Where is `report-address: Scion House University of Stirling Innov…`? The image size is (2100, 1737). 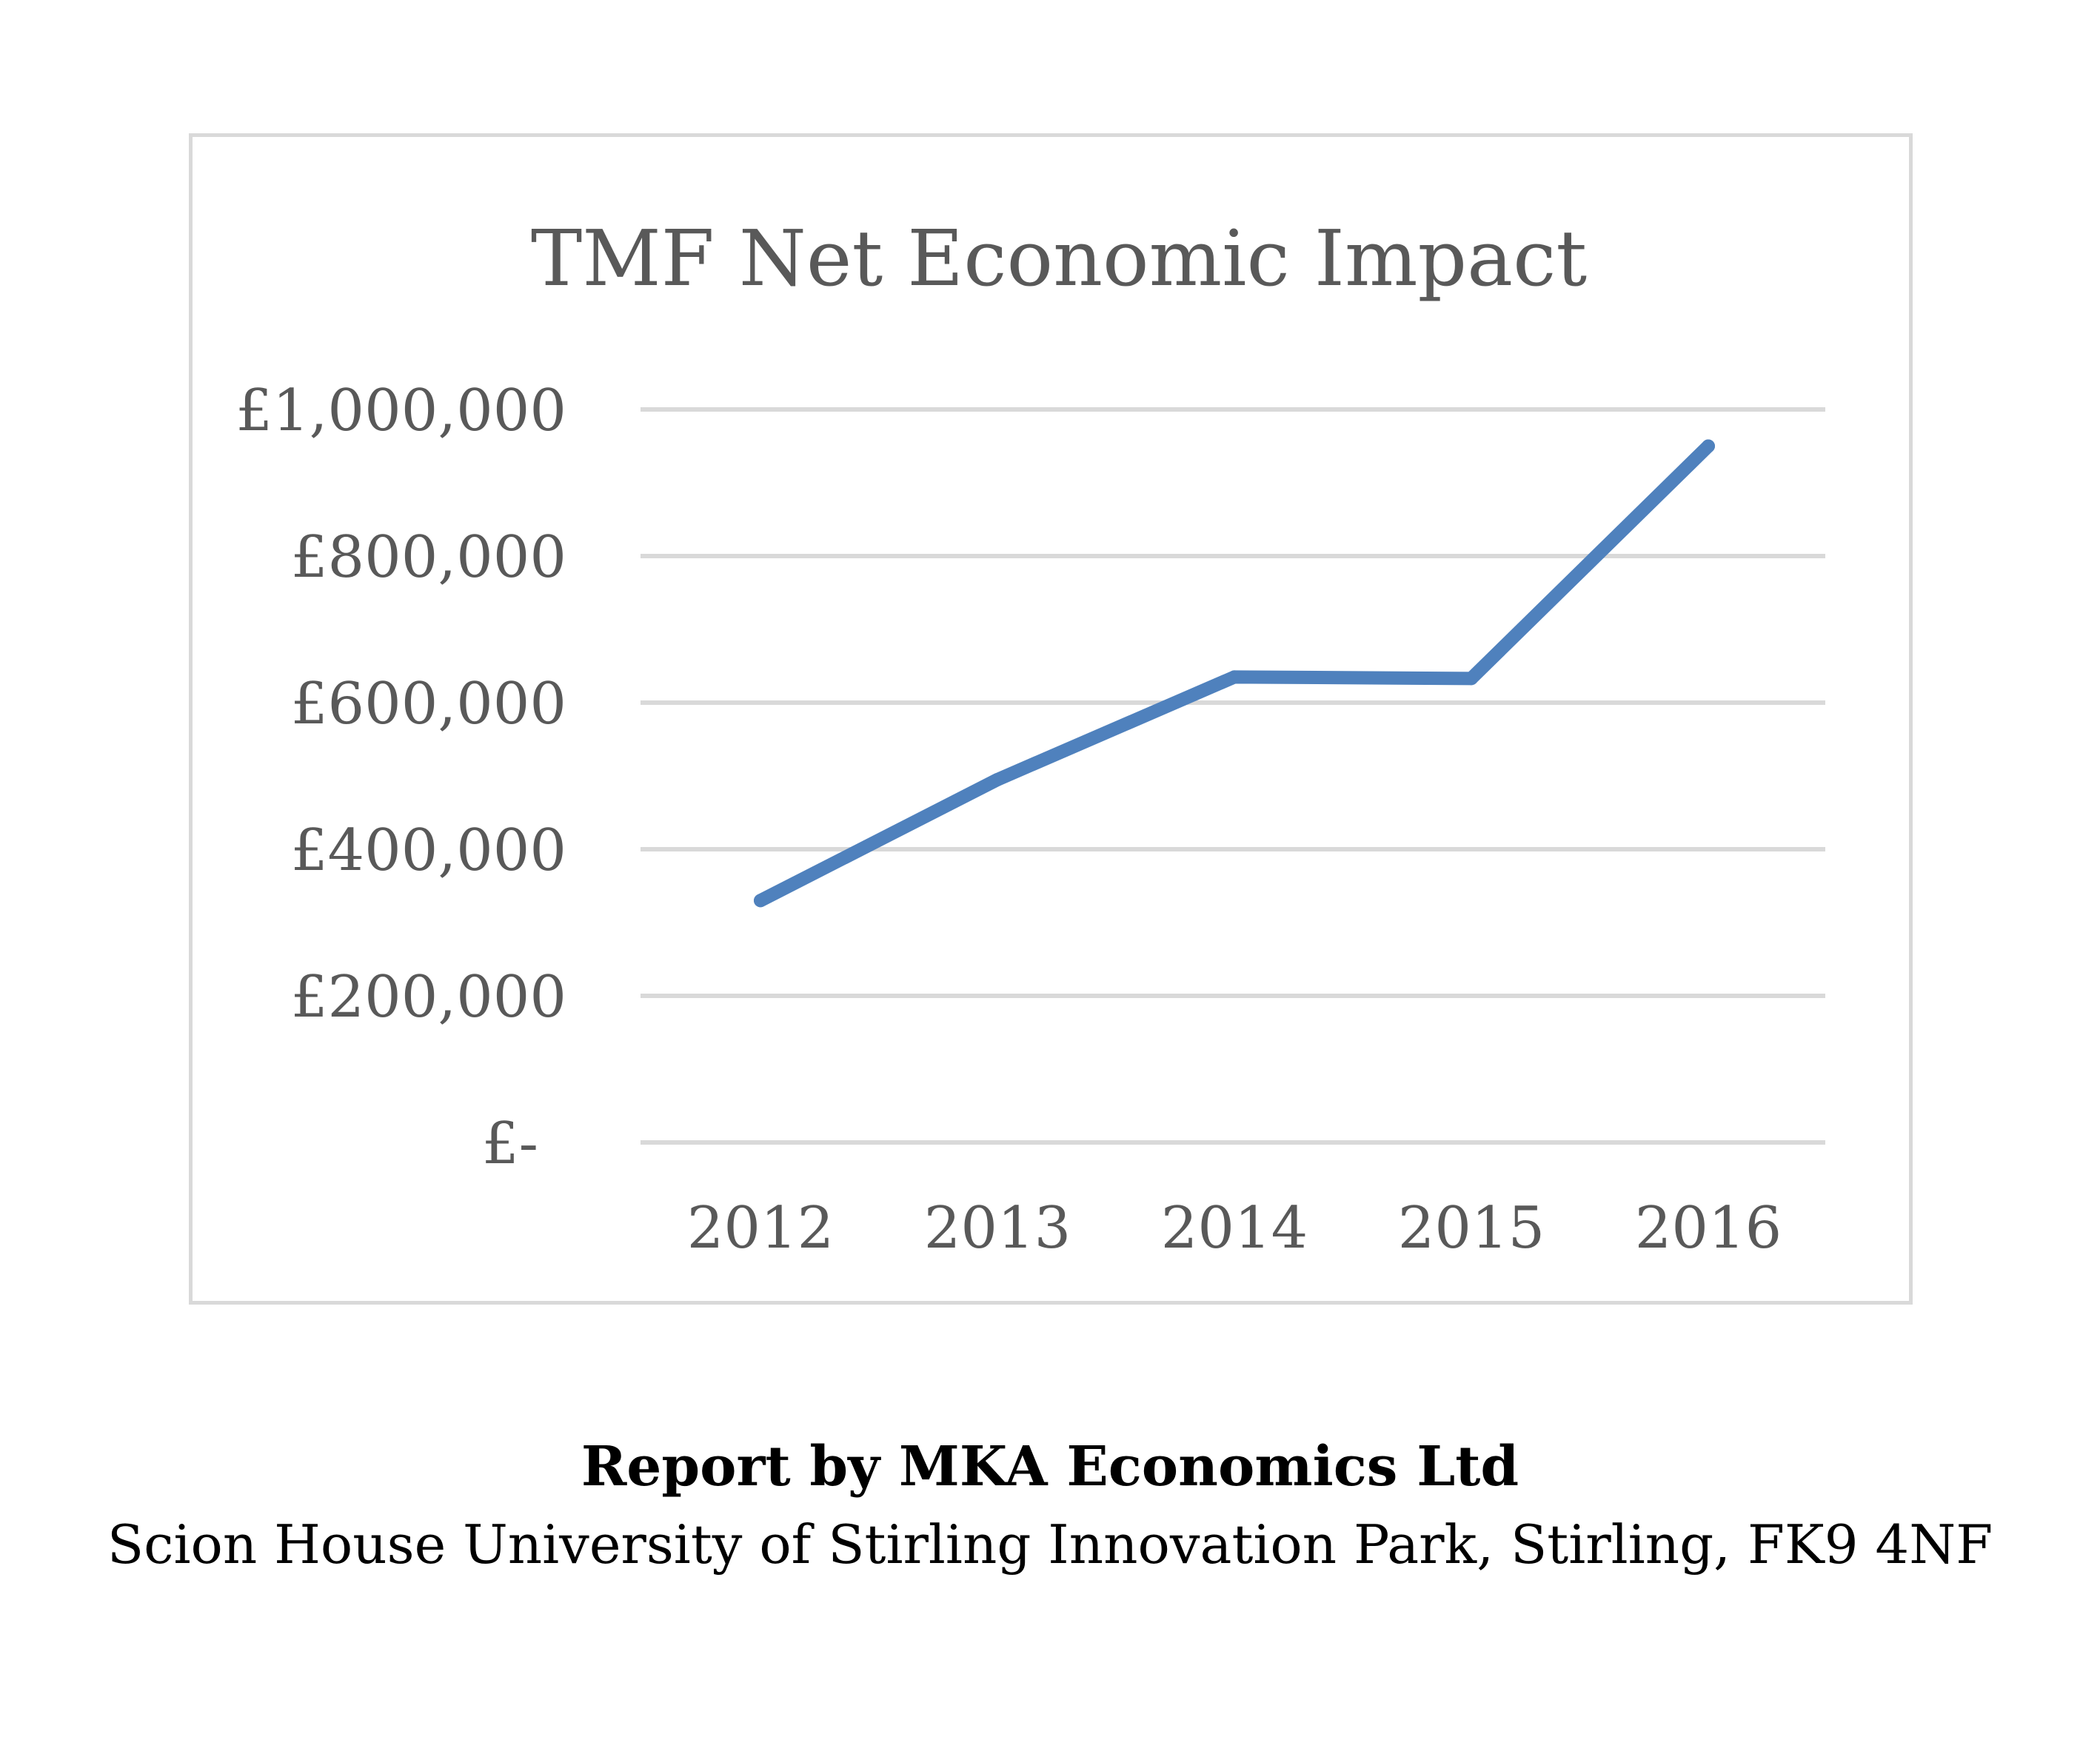
report-address: Scion House University of Stirling Innov… is located at coordinates (1050, 1544).